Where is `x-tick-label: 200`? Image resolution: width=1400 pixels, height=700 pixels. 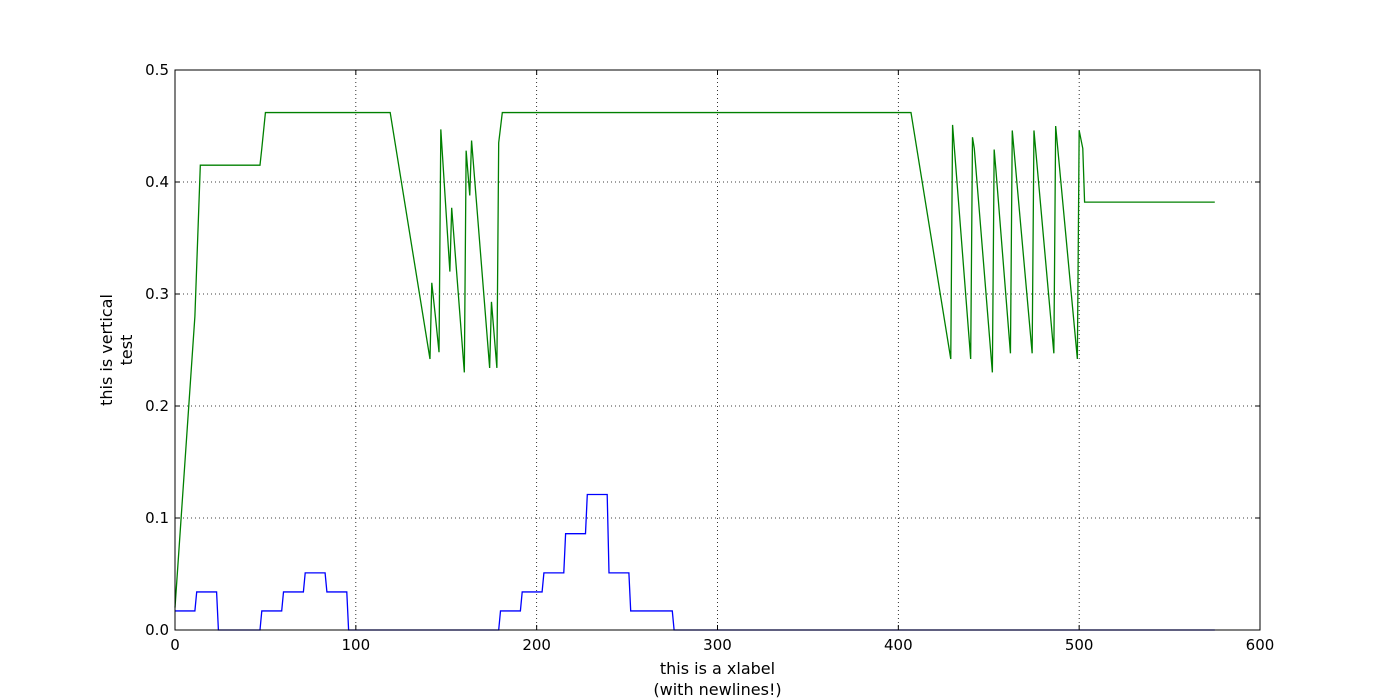
x-tick-label: 200 is located at coordinates (536, 645).